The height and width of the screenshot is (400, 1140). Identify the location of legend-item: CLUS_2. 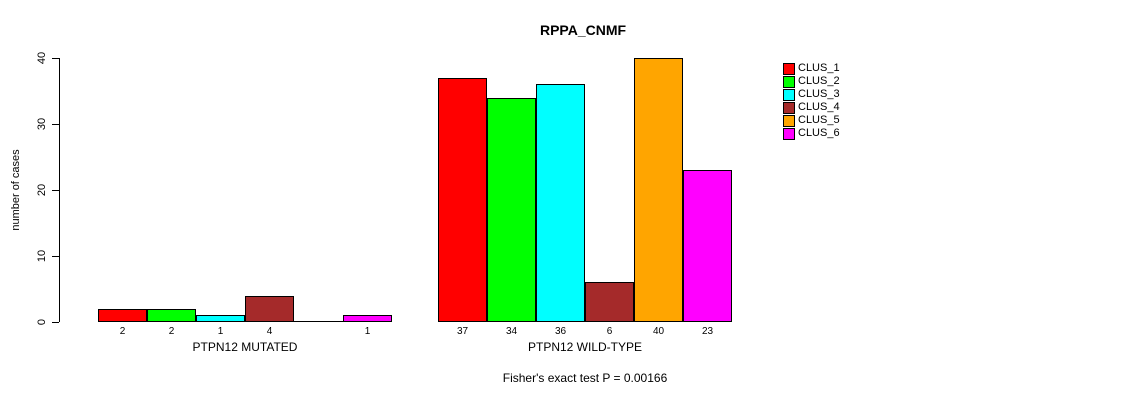
(811, 81).